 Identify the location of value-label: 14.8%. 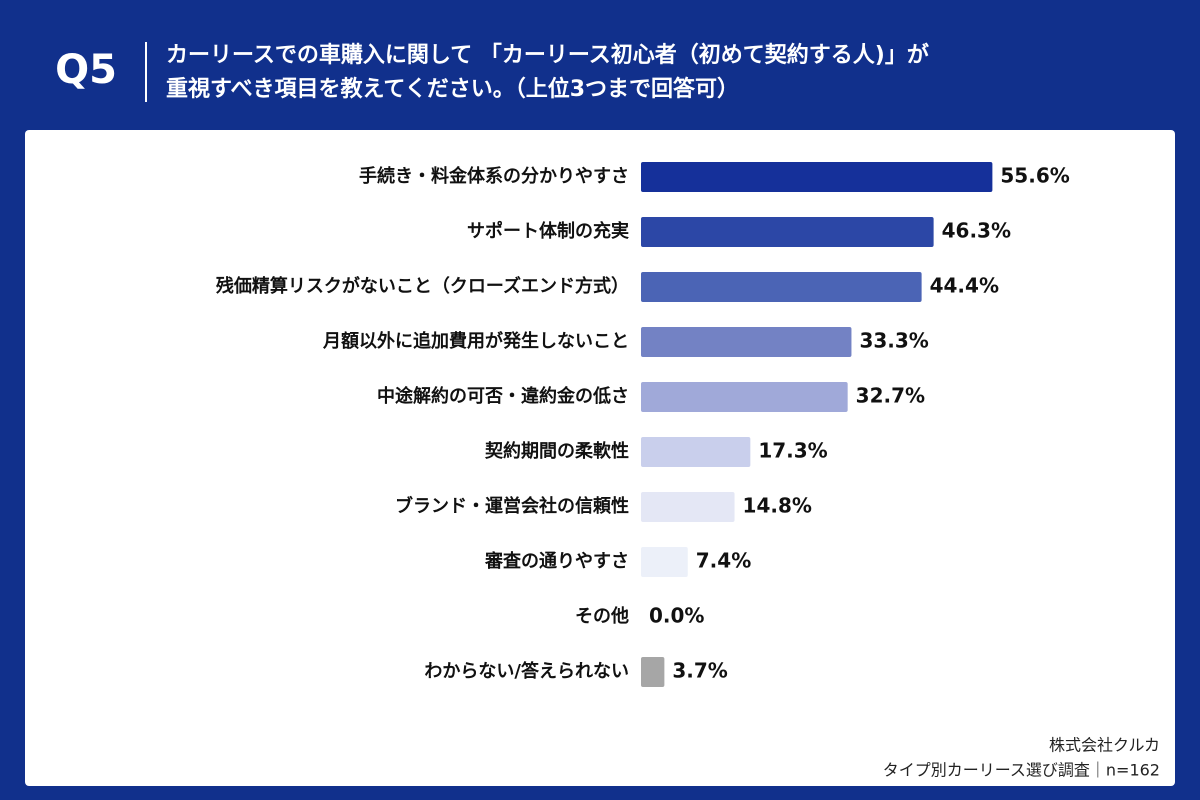
(777, 506).